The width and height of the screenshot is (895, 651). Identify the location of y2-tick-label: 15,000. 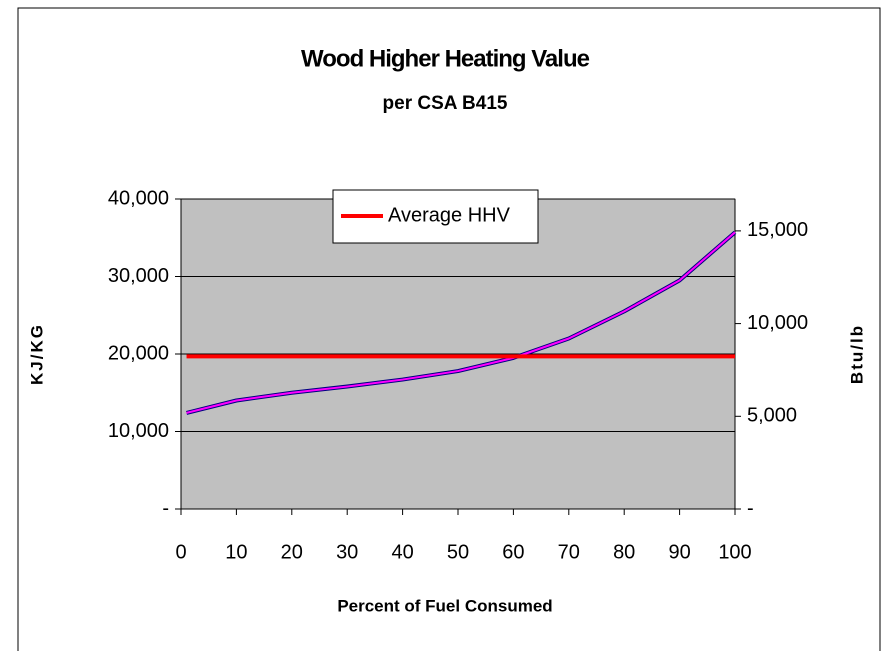
(777, 230).